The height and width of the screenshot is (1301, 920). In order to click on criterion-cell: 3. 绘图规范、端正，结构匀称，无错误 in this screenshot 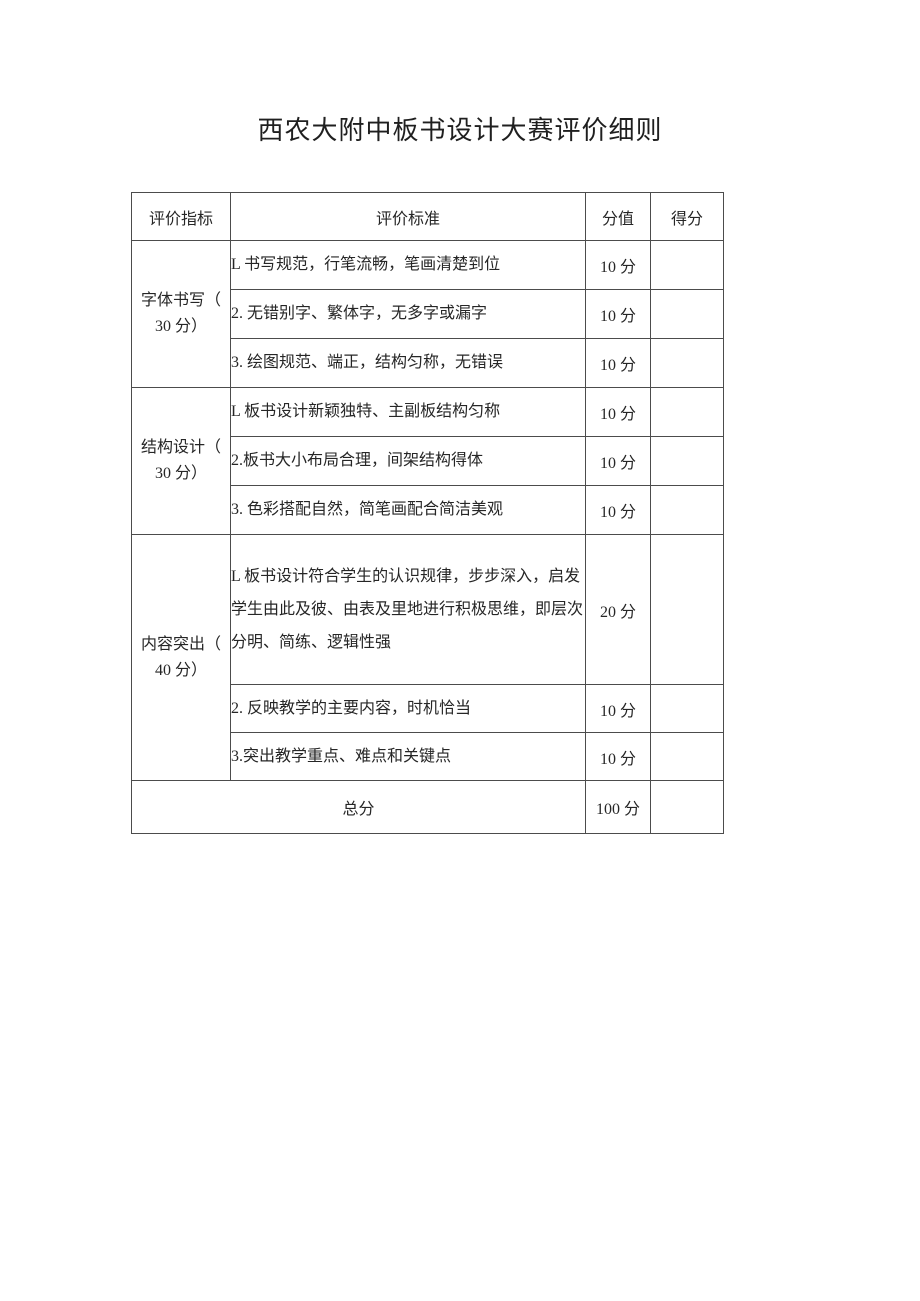, I will do `click(408, 363)`.